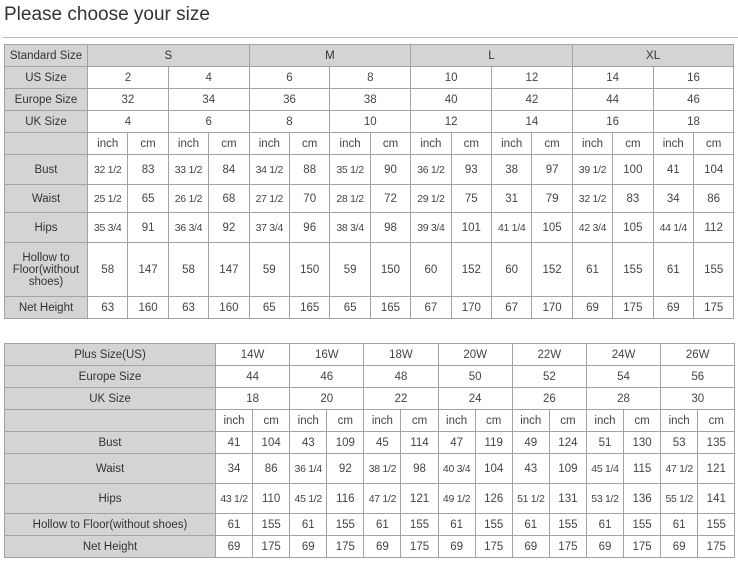 Image resolution: width=738 pixels, height=563 pixels. I want to click on us-size-cell: 6, so click(289, 77).